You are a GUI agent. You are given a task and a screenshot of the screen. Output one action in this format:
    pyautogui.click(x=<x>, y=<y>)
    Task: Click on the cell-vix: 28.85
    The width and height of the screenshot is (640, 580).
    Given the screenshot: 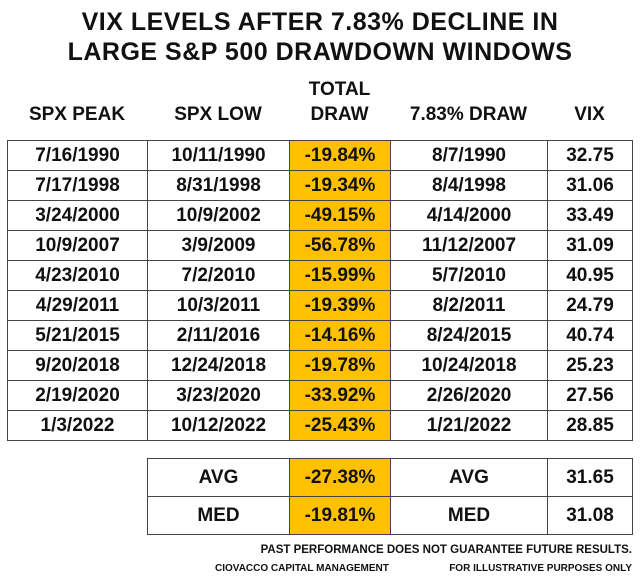 What is the action you would take?
    pyautogui.click(x=590, y=425)
    